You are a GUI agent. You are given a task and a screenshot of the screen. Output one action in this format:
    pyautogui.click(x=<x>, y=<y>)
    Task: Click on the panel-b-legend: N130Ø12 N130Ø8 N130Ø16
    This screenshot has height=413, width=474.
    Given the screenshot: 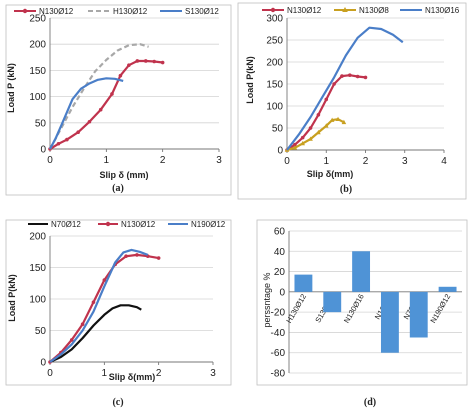 What is the action you would take?
    pyautogui.click(x=361, y=10)
    